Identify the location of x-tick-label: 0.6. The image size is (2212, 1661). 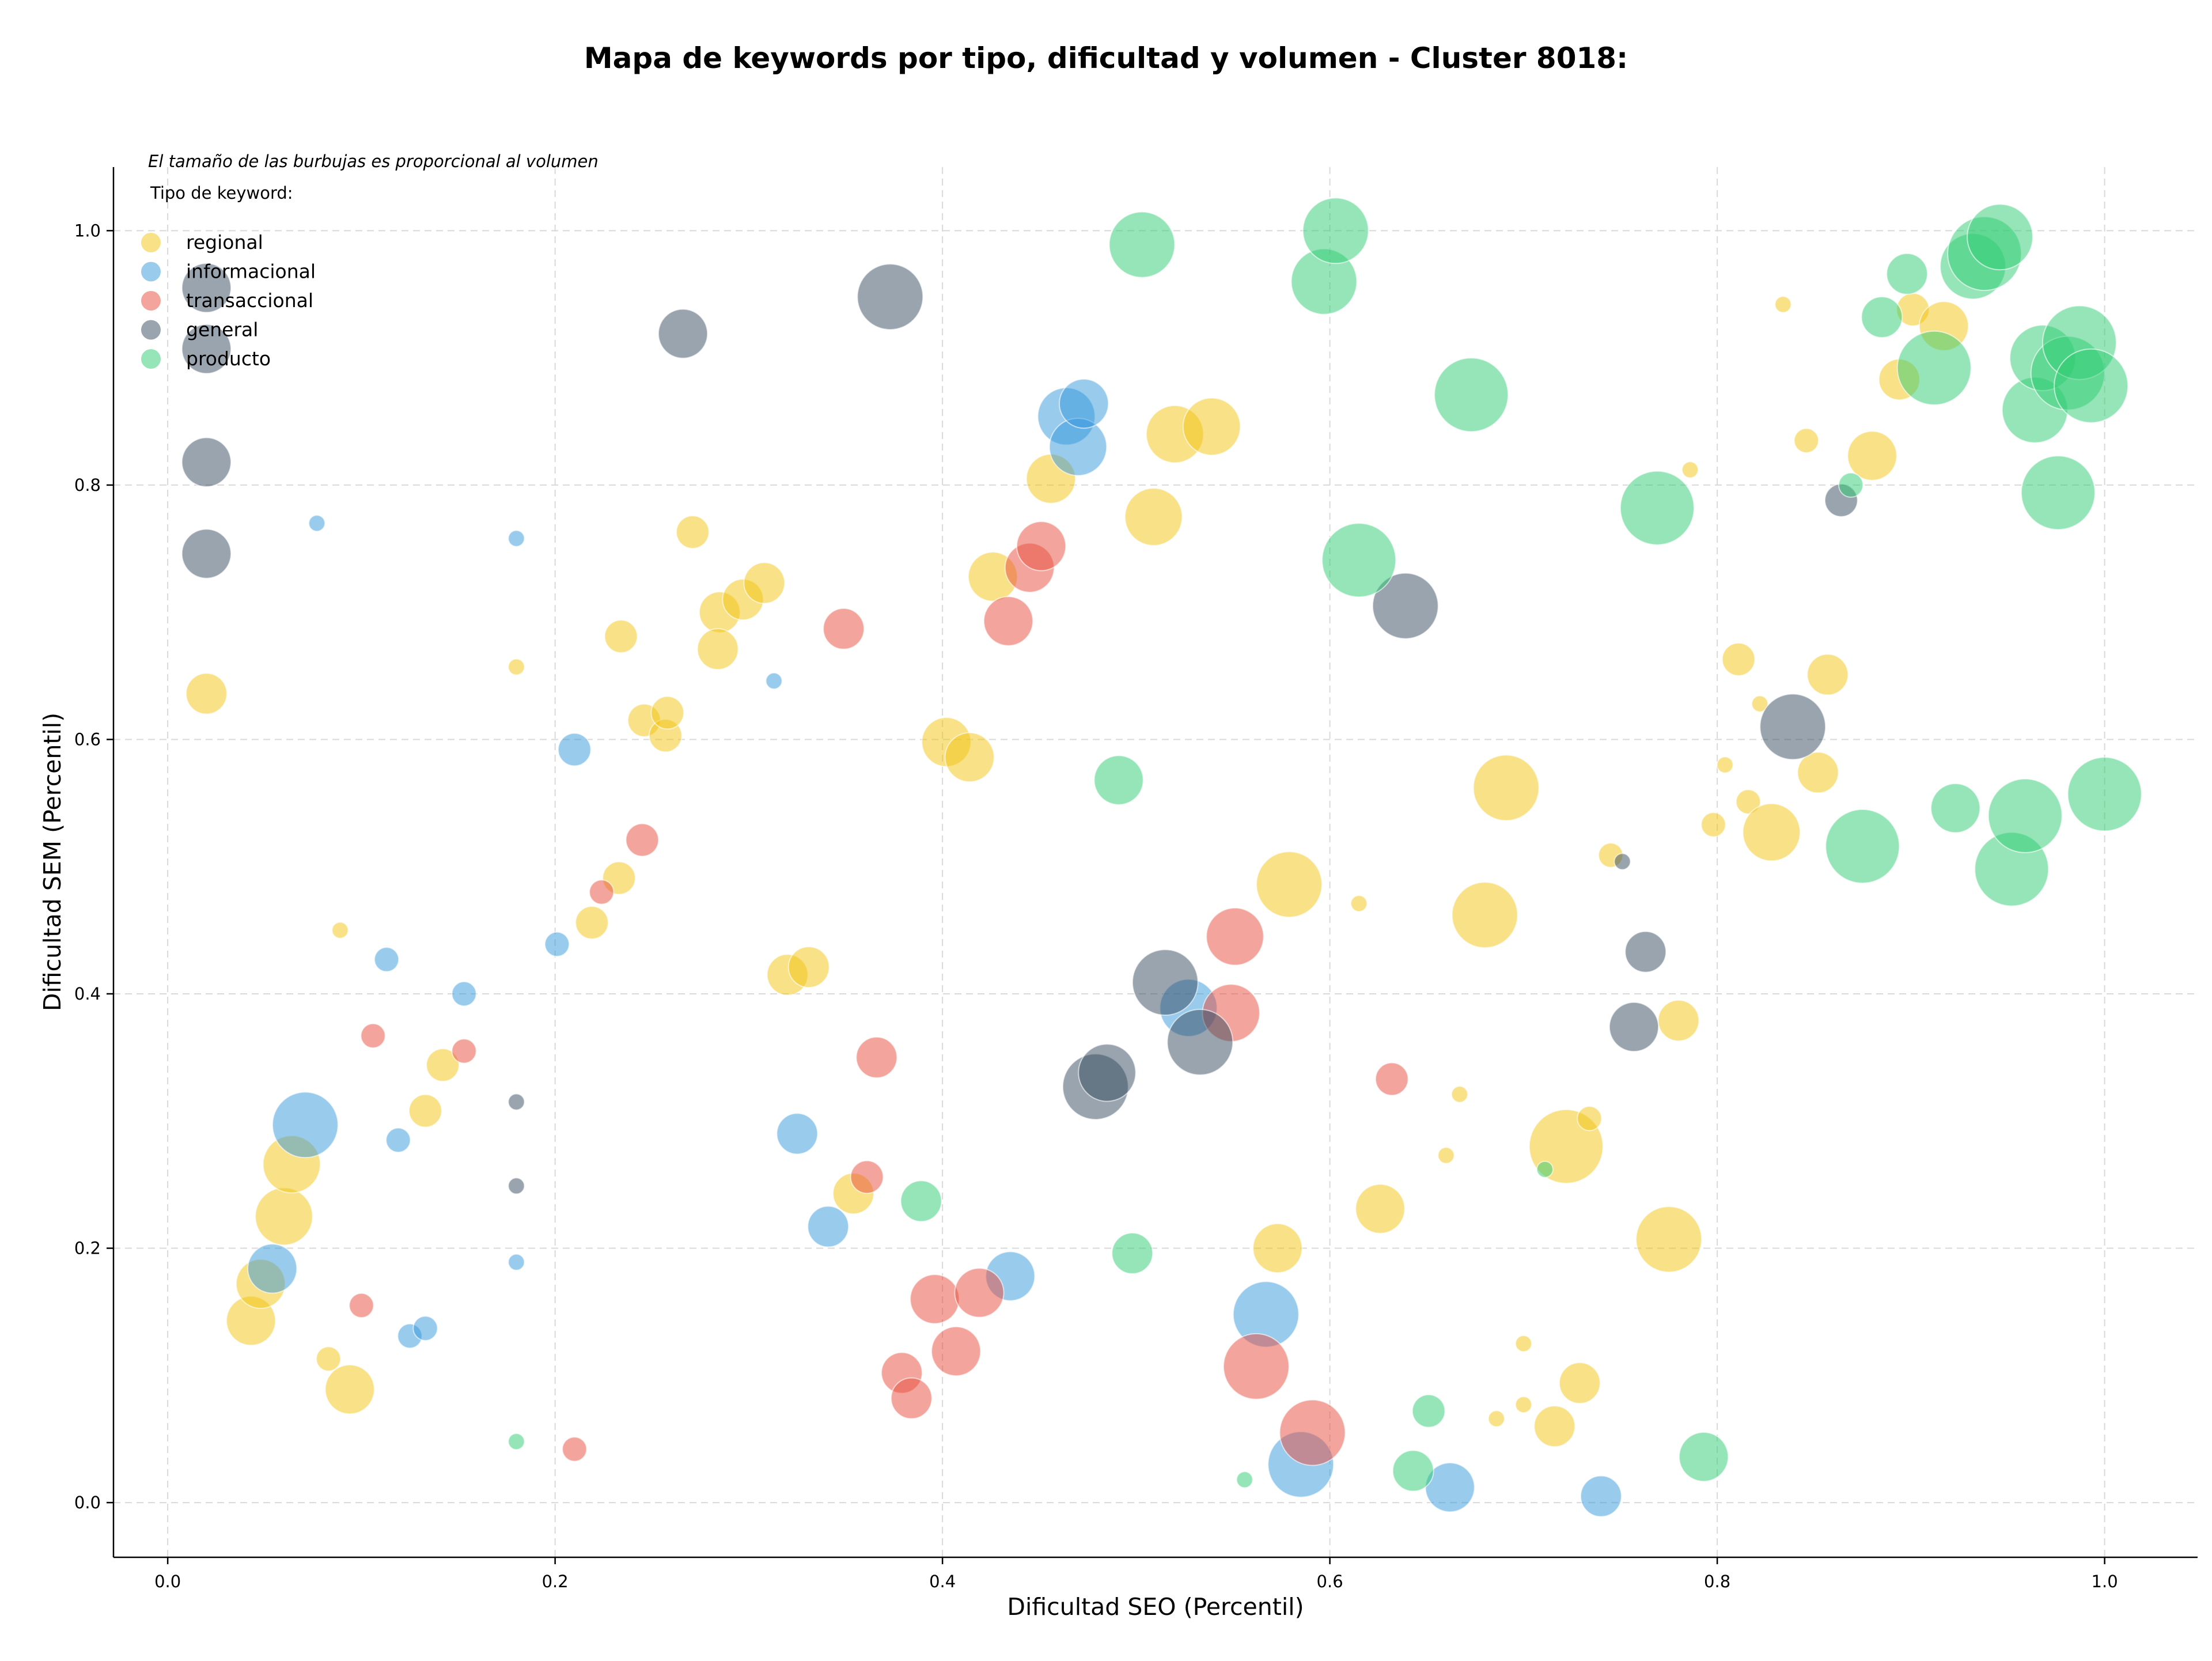
(1330, 1581).